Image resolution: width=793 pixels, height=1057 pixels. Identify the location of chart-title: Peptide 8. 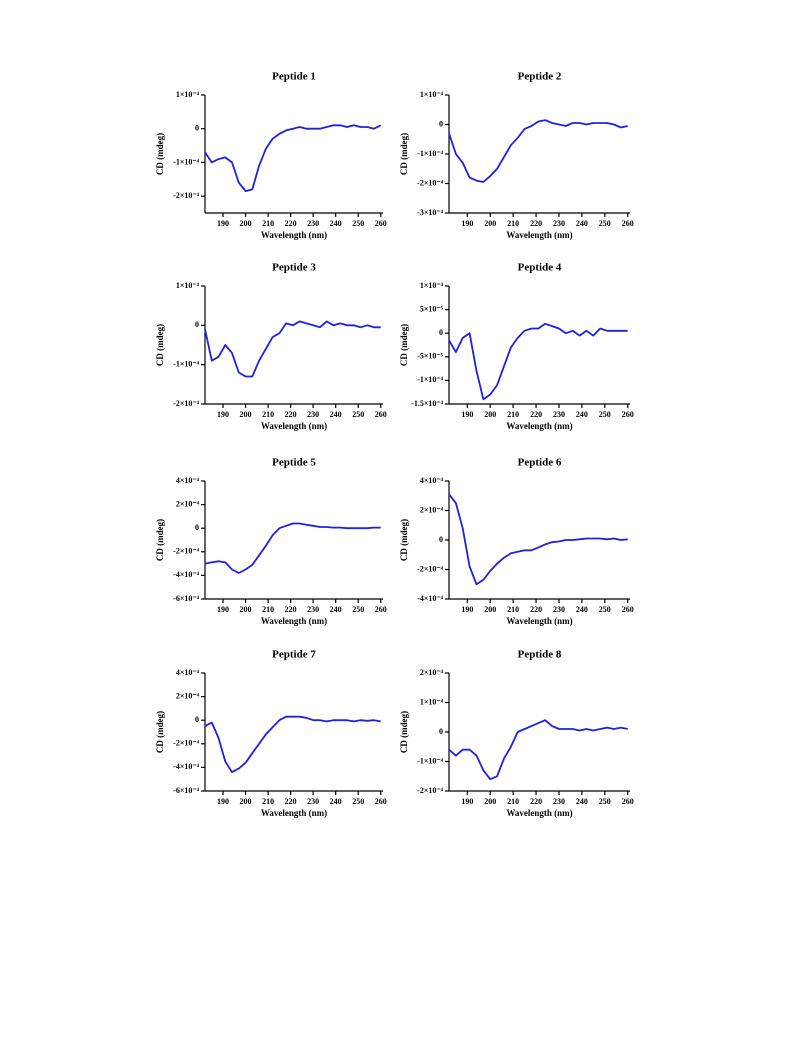
(540, 655).